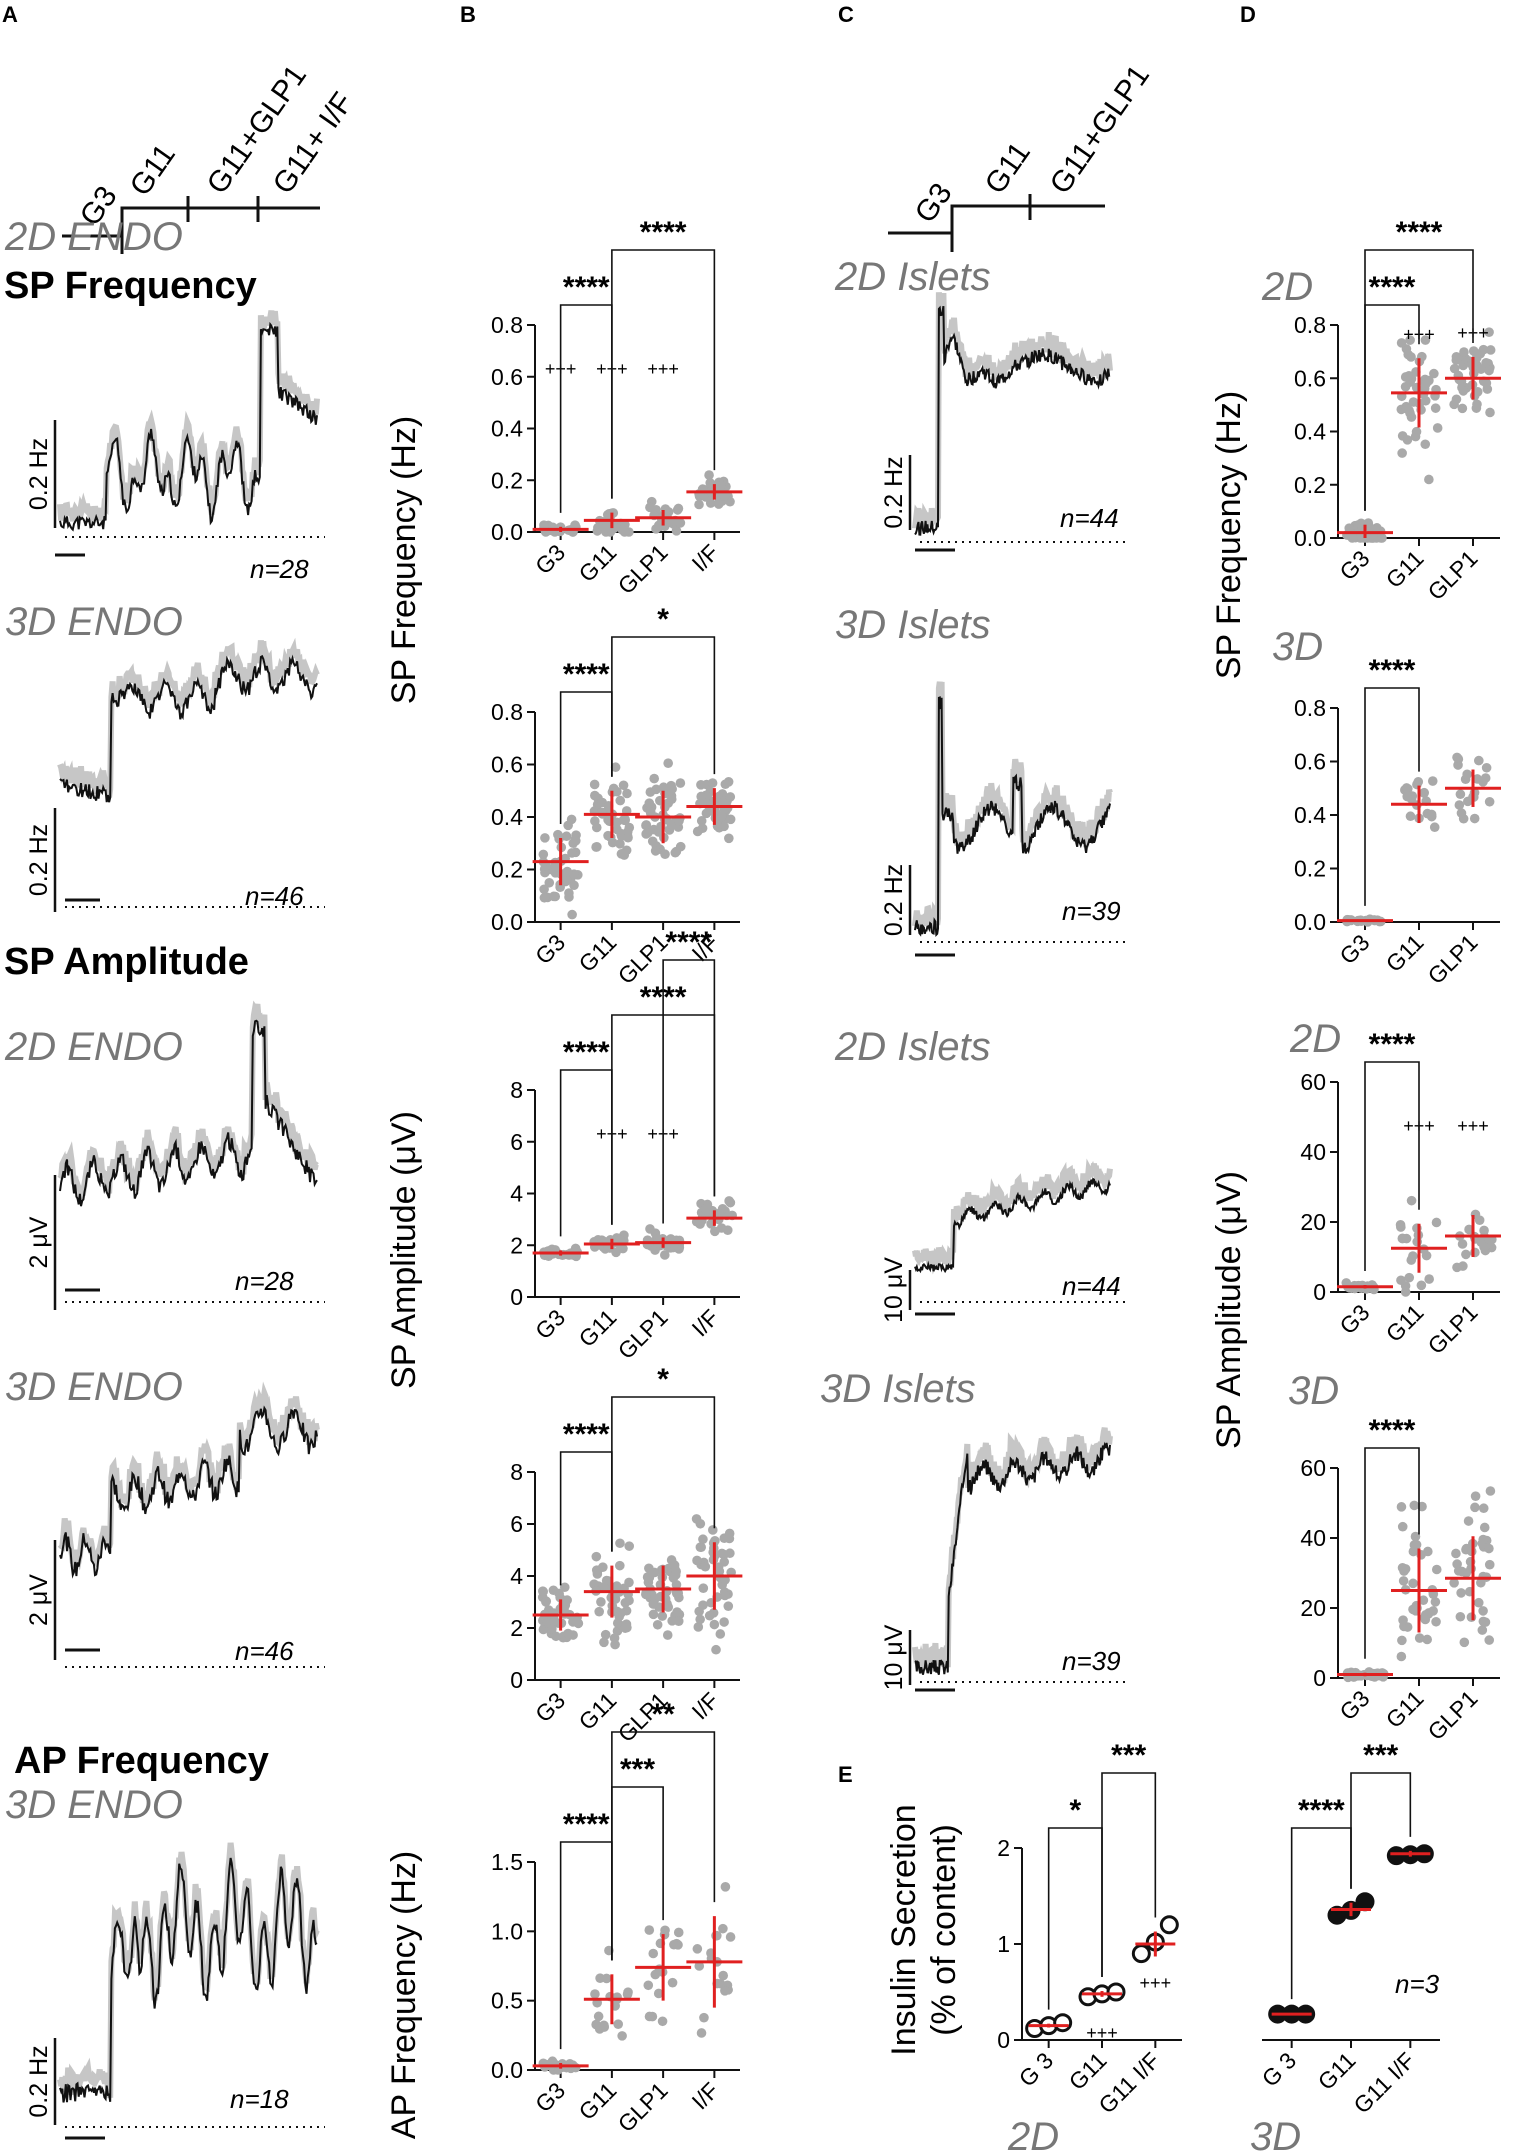 This screenshot has width=1530, height=2154. I want to click on y-tick-label: 0.2, so click(507, 870).